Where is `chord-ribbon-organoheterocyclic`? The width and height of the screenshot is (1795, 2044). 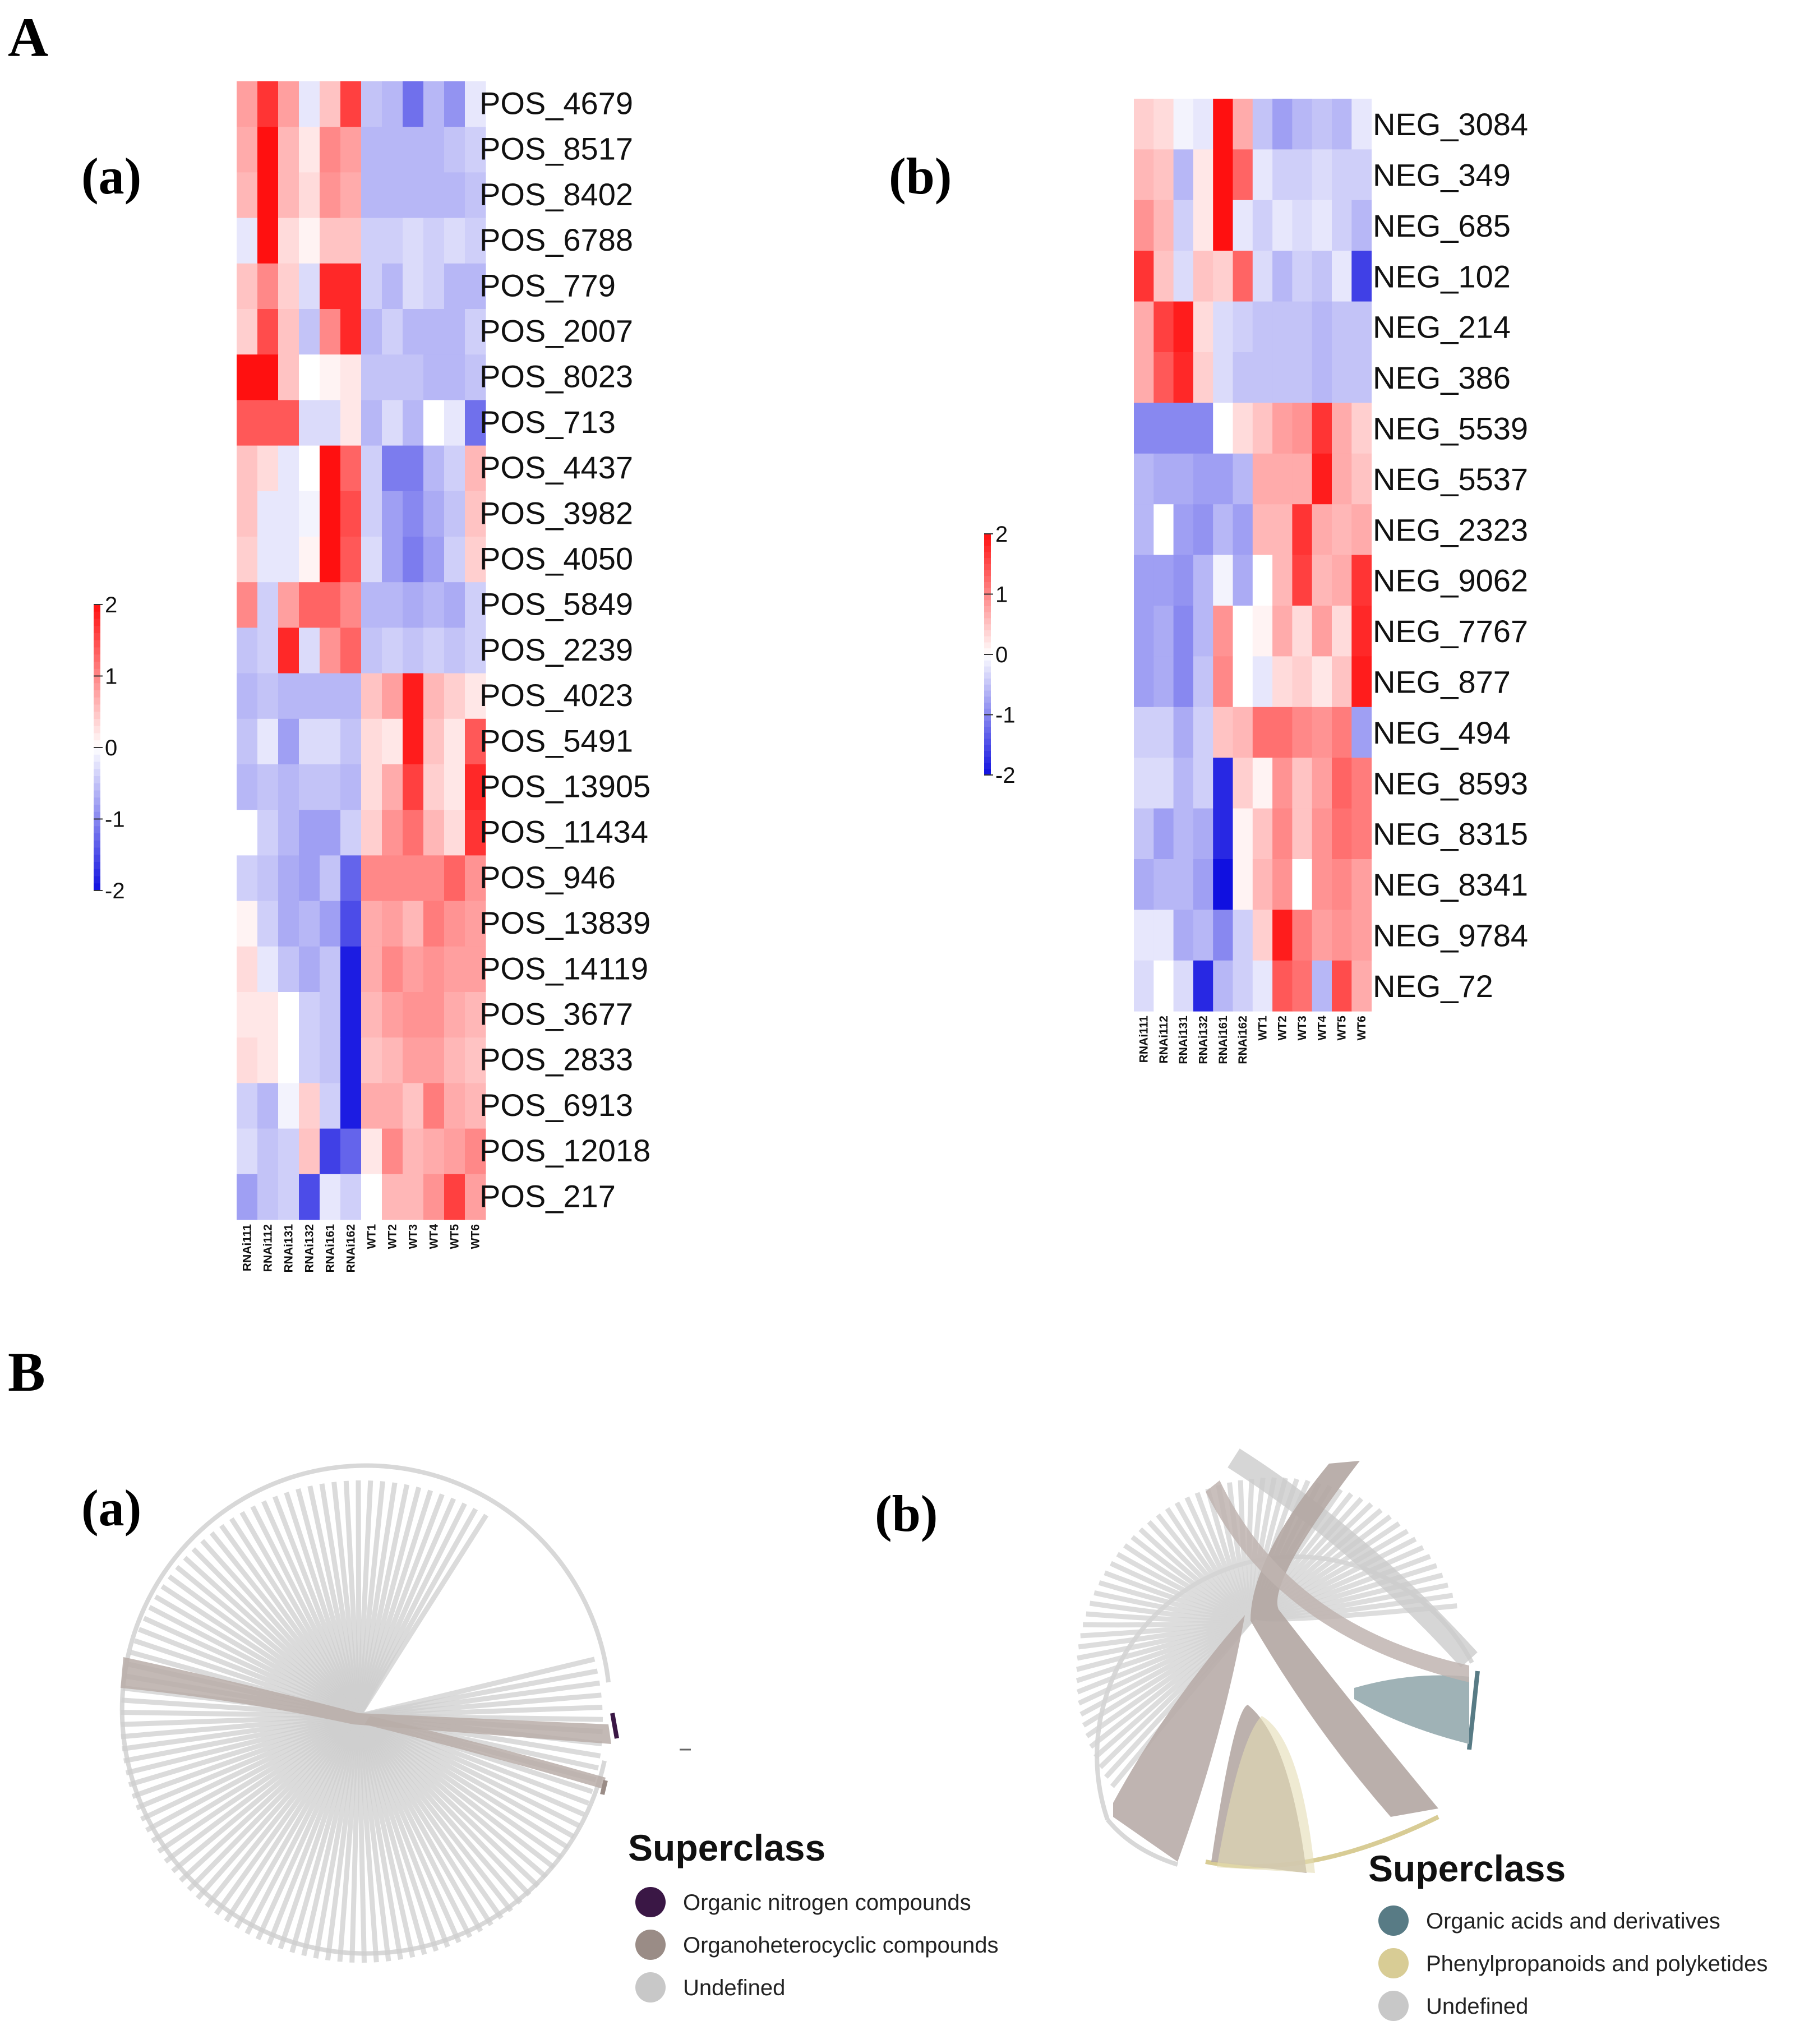
chord-ribbon-organoheterocyclic is located at coordinates (1344, 1639).